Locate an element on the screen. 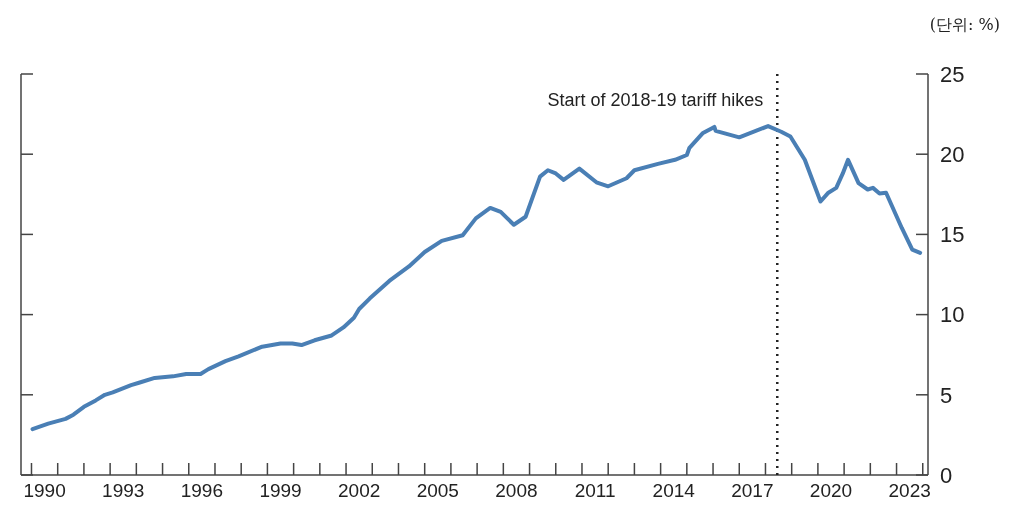 The height and width of the screenshot is (523, 1016). y-tick-label: 0 is located at coordinates (946, 475).